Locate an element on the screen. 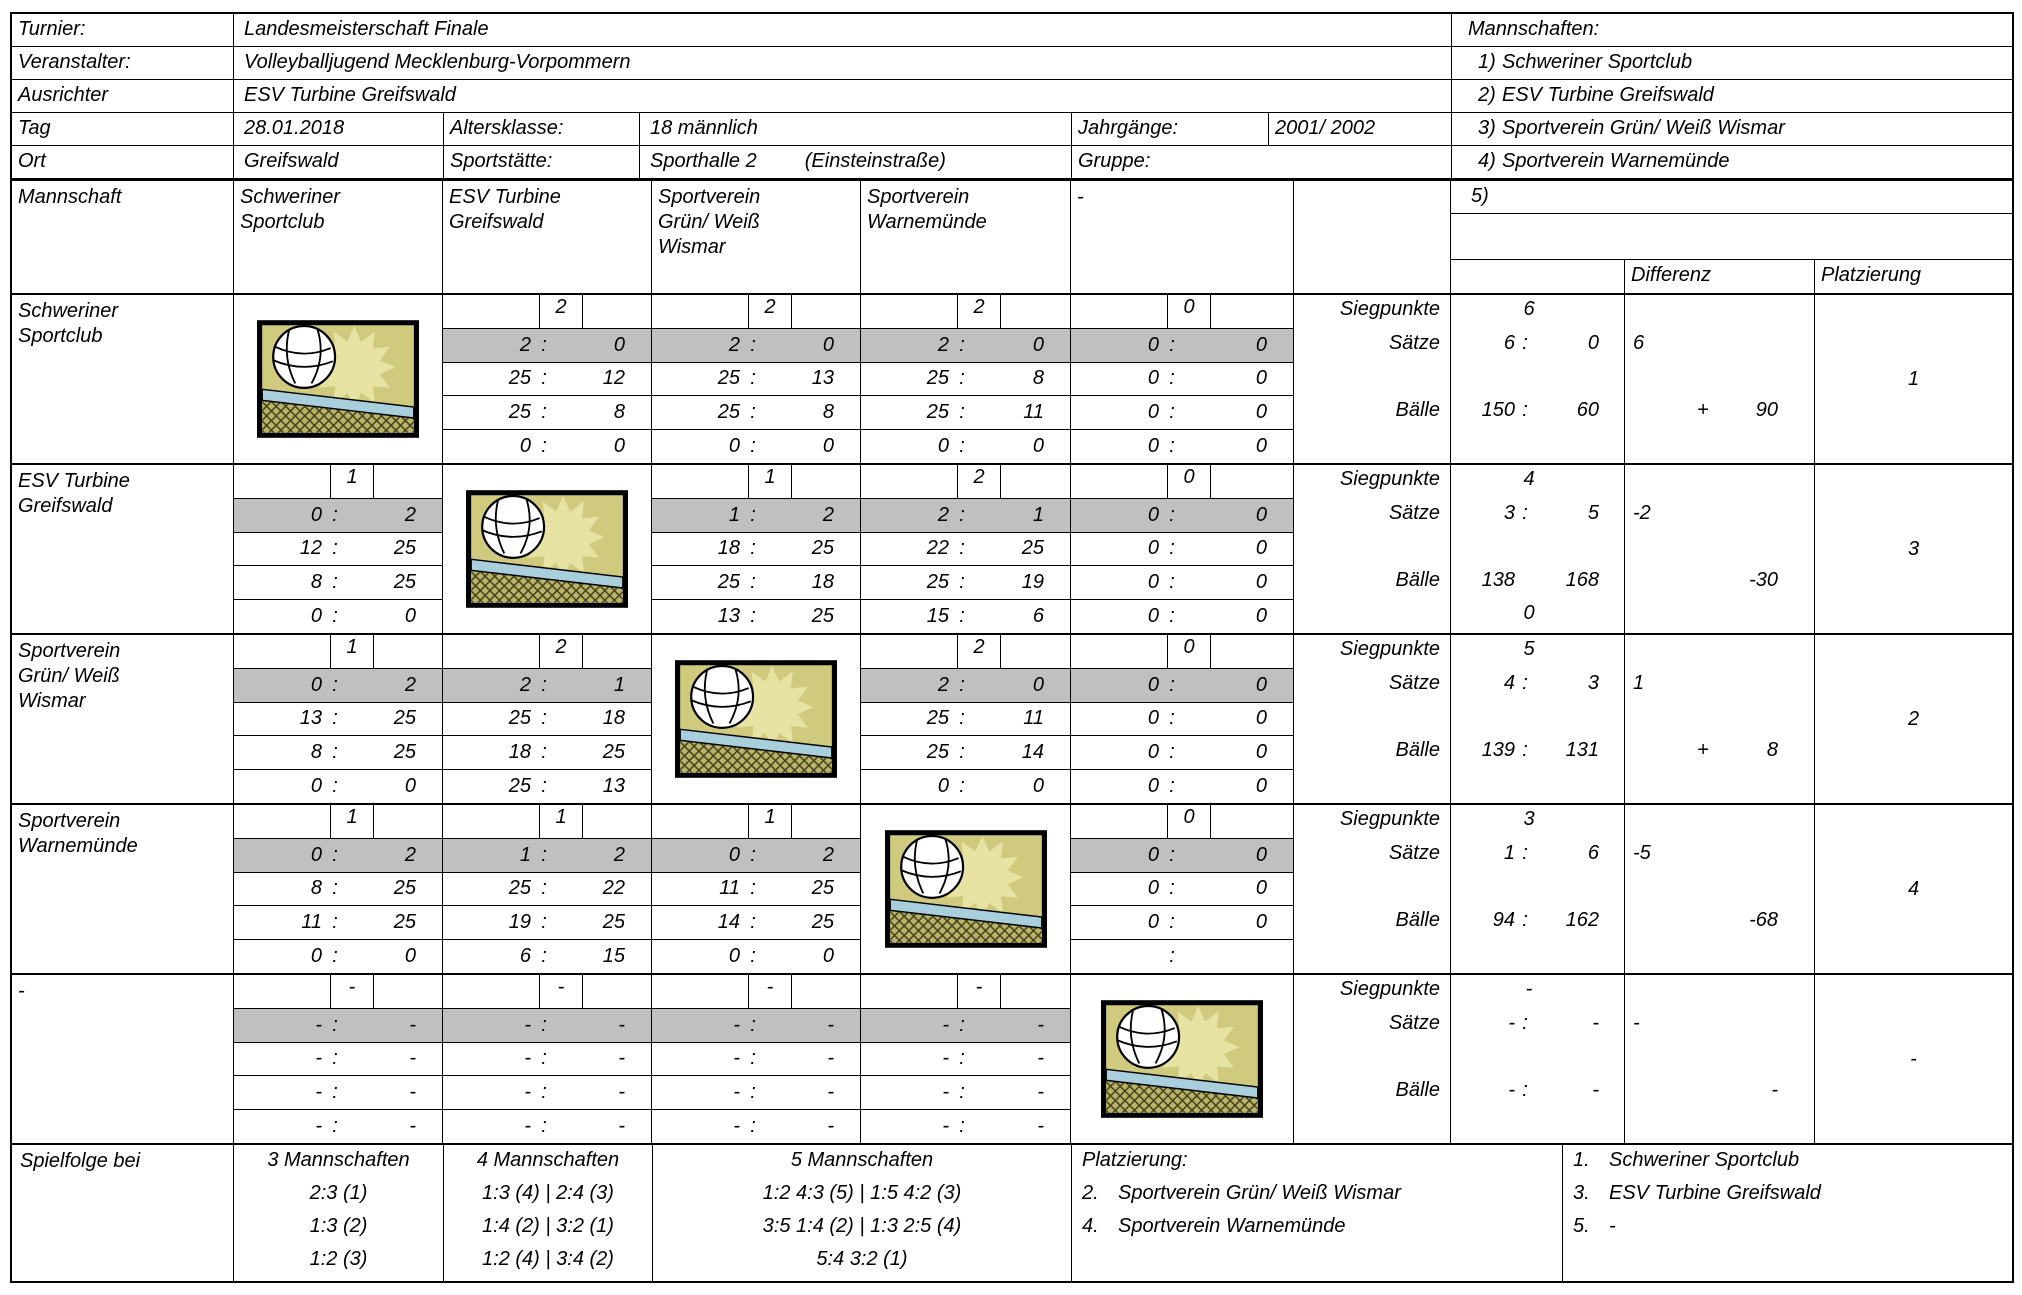 Image resolution: width=2022 pixels, height=1295 pixels. matrix-col-header-2: ESV Turbine Greifswald is located at coordinates (547, 237).